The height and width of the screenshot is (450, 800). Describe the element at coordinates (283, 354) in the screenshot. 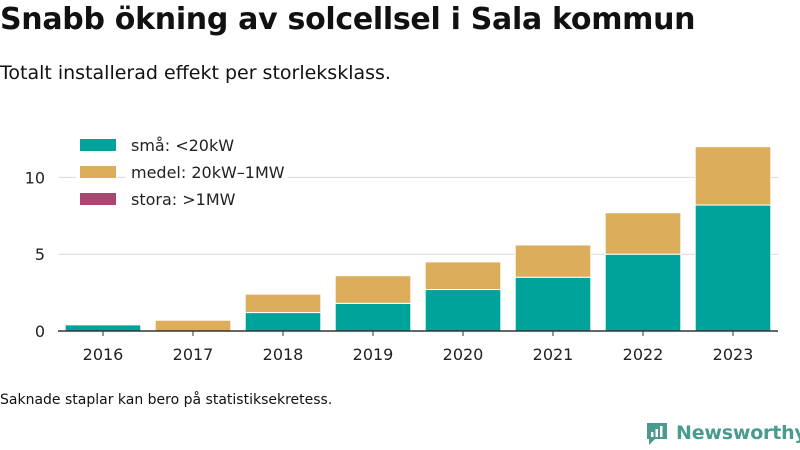

I see `x-tick-label: 2018` at that location.